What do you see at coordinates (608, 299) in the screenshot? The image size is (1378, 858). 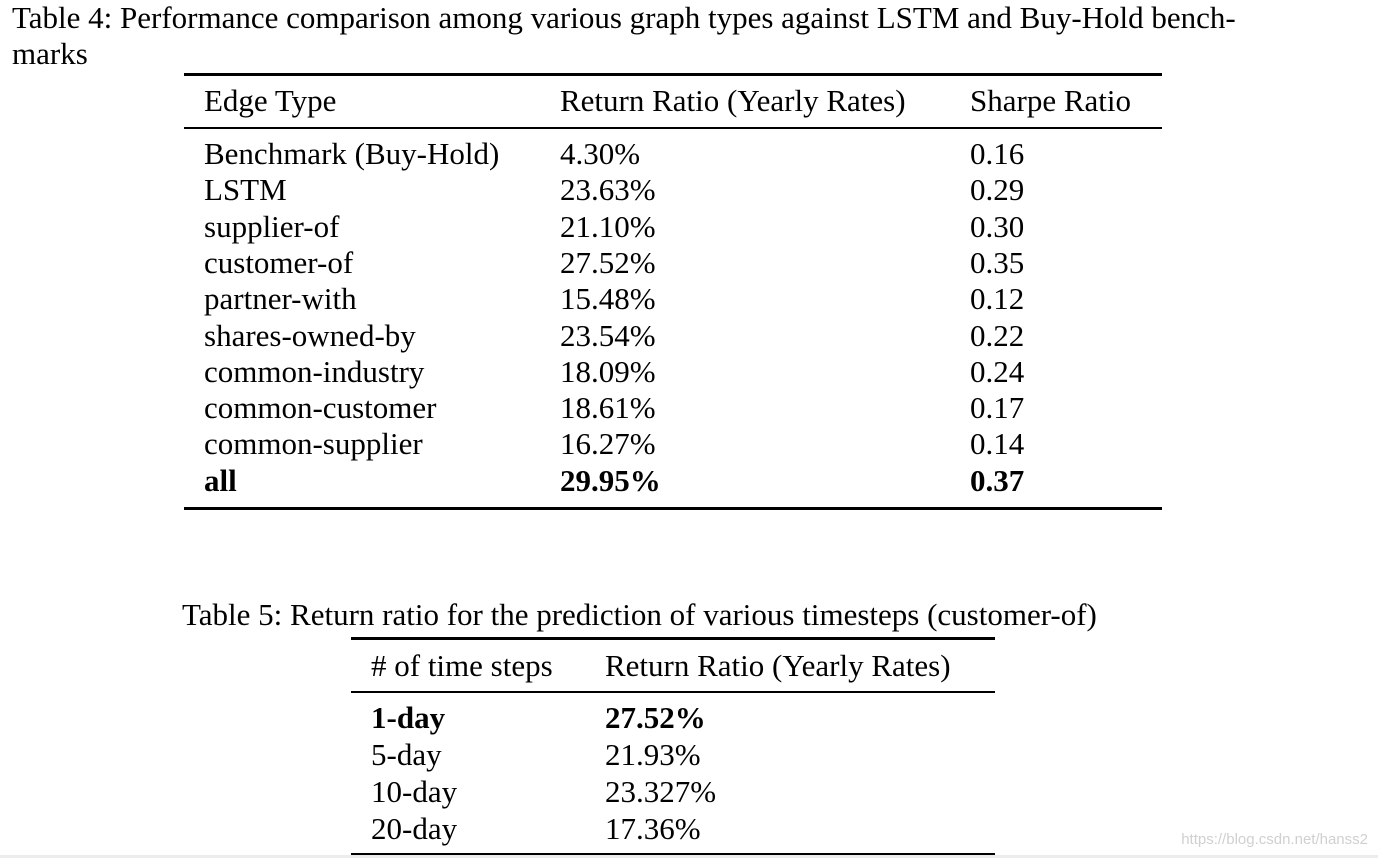 I see `table4-cell-return-ratio: 15.48%` at bounding box center [608, 299].